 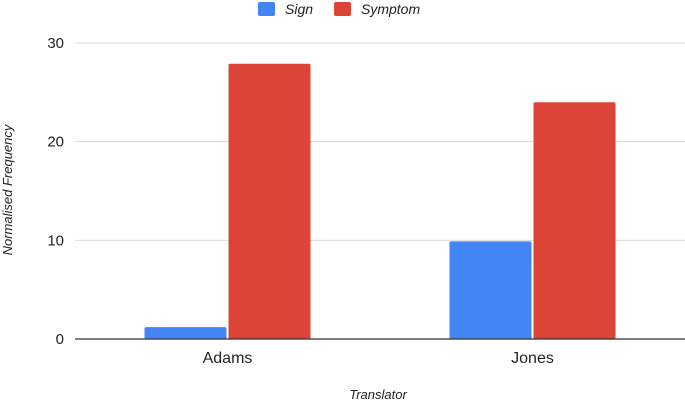 What do you see at coordinates (390, 9) in the screenshot?
I see `legend-label-symptom: Symptom` at bounding box center [390, 9].